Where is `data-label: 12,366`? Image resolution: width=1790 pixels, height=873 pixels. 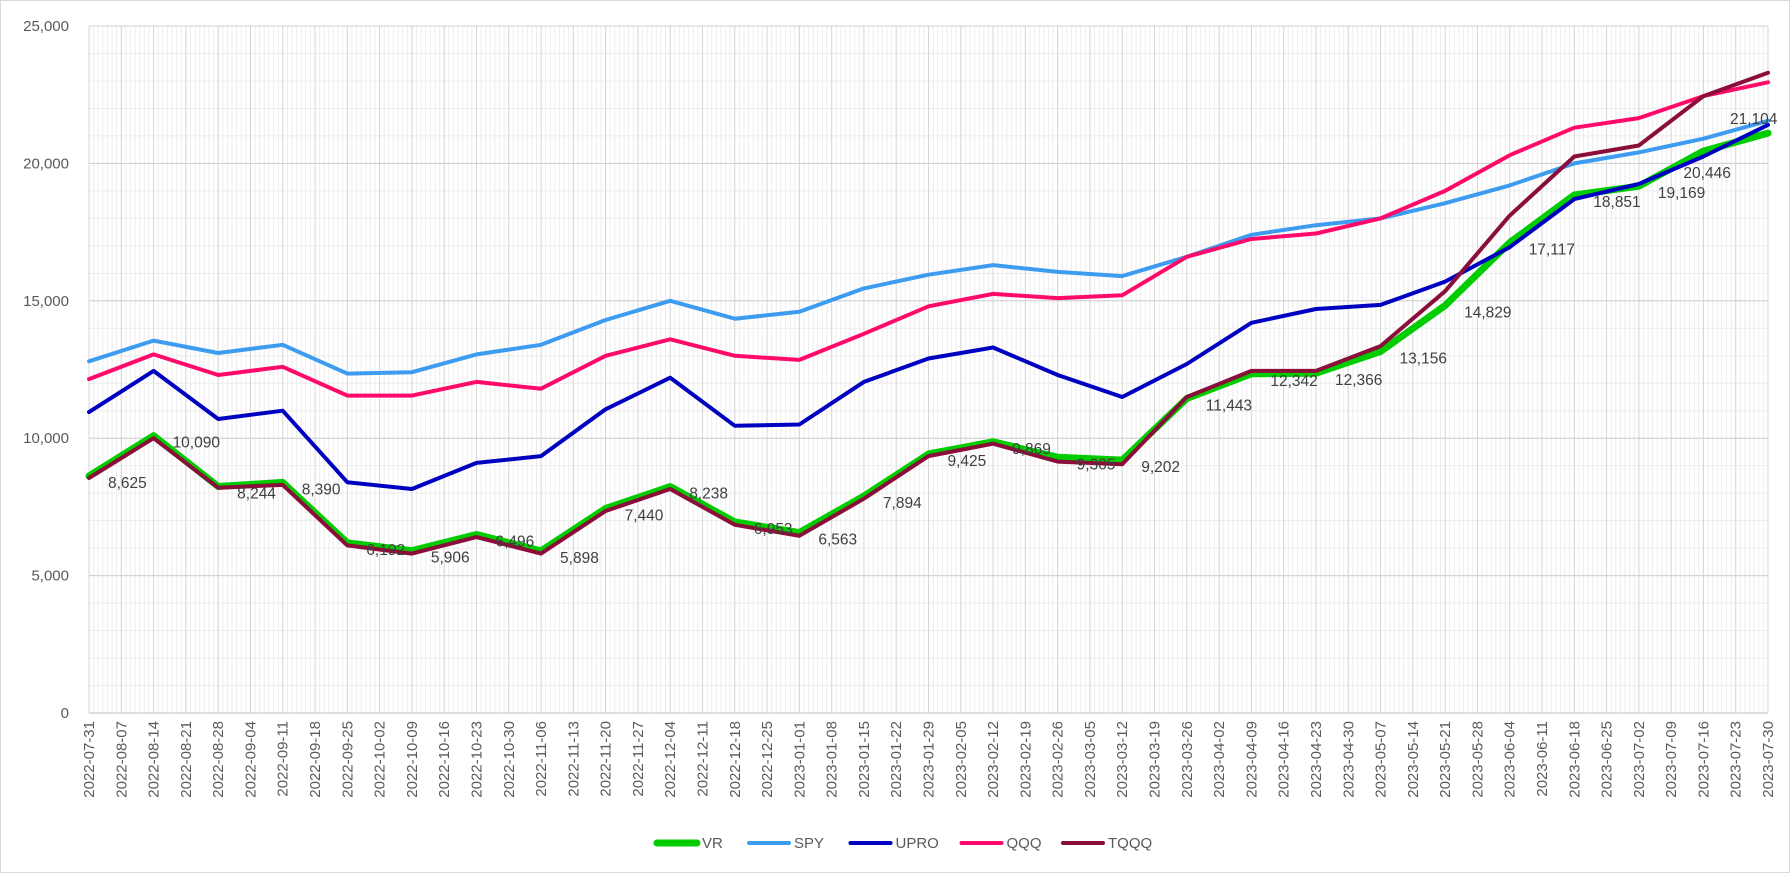 data-label: 12,366 is located at coordinates (1358, 380).